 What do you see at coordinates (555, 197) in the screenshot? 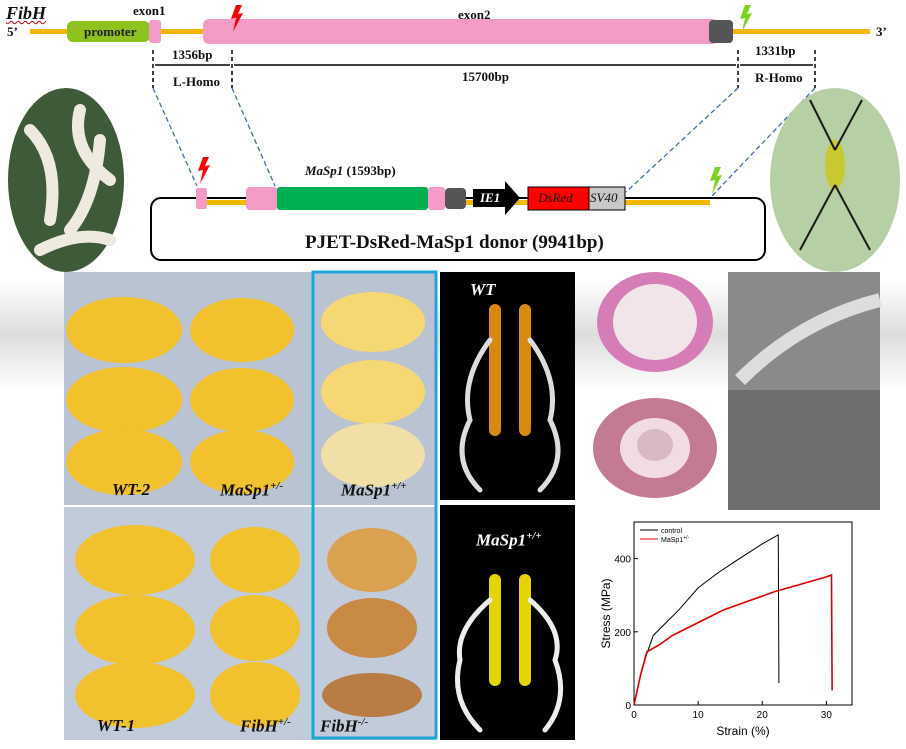
I see `dsred-label: DsRed` at bounding box center [555, 197].